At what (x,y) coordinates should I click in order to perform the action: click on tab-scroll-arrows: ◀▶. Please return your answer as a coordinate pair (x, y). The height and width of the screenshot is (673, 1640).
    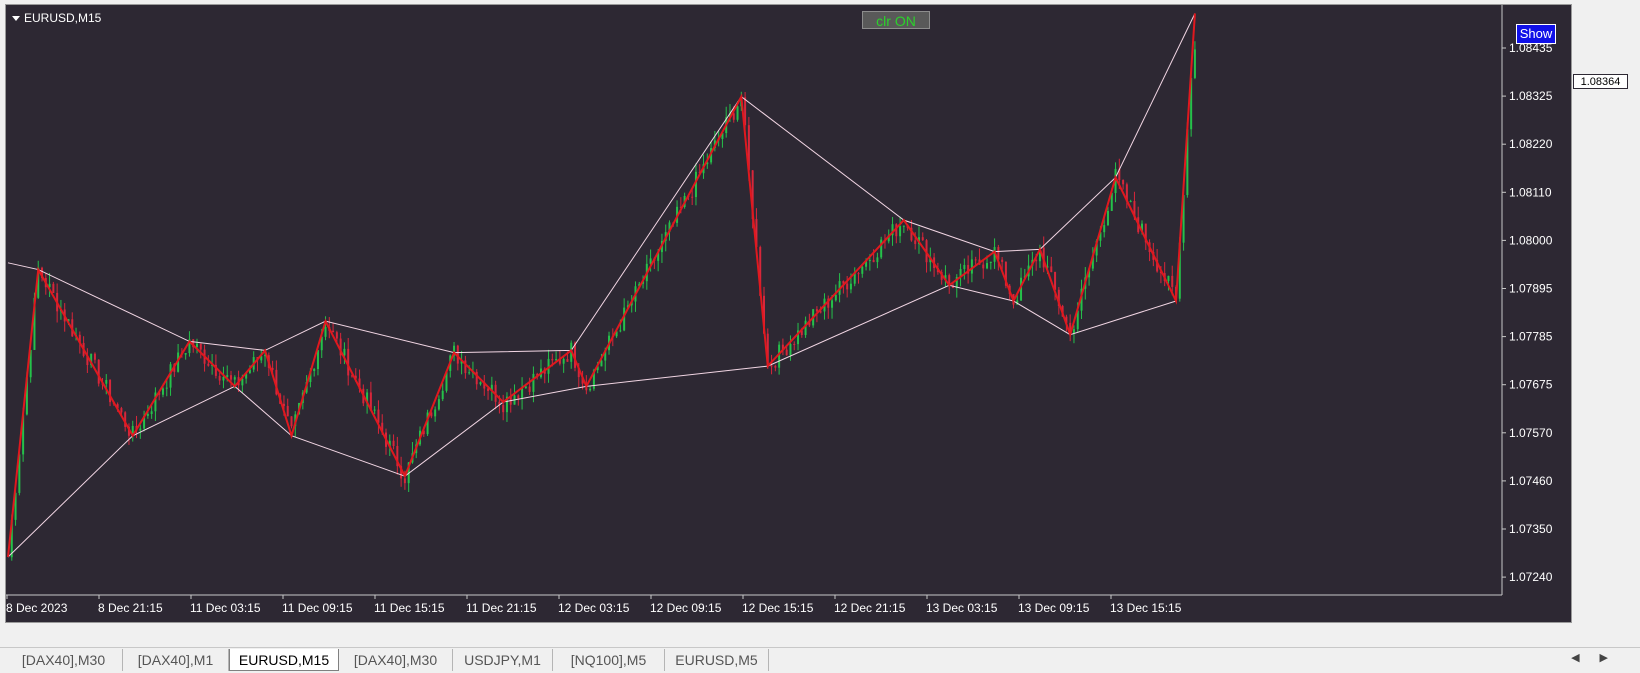
    Looking at the image, I should click on (1599, 657).